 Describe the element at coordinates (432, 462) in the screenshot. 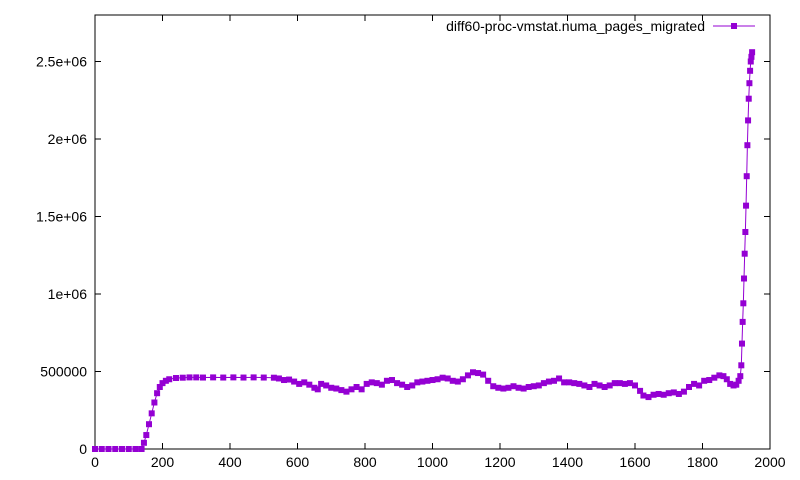

I see `x-tick-label: 1000` at that location.